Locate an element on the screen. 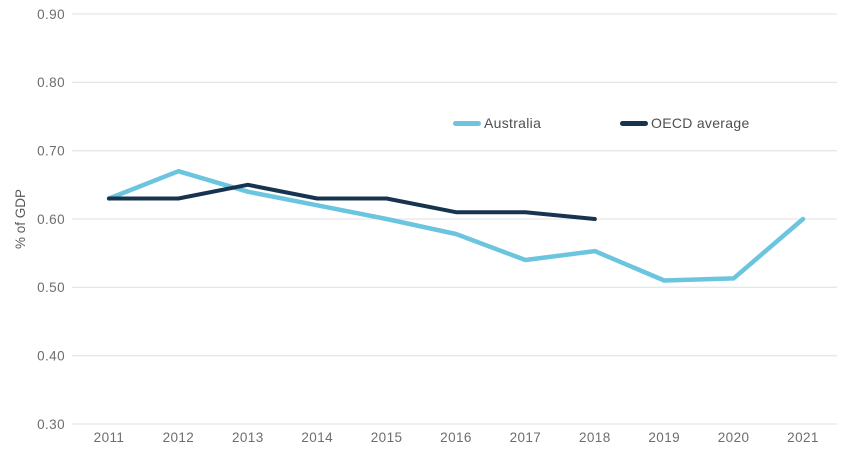 This screenshot has height=465, width=860. y-axis-title: % of GDP is located at coordinates (20, 219).